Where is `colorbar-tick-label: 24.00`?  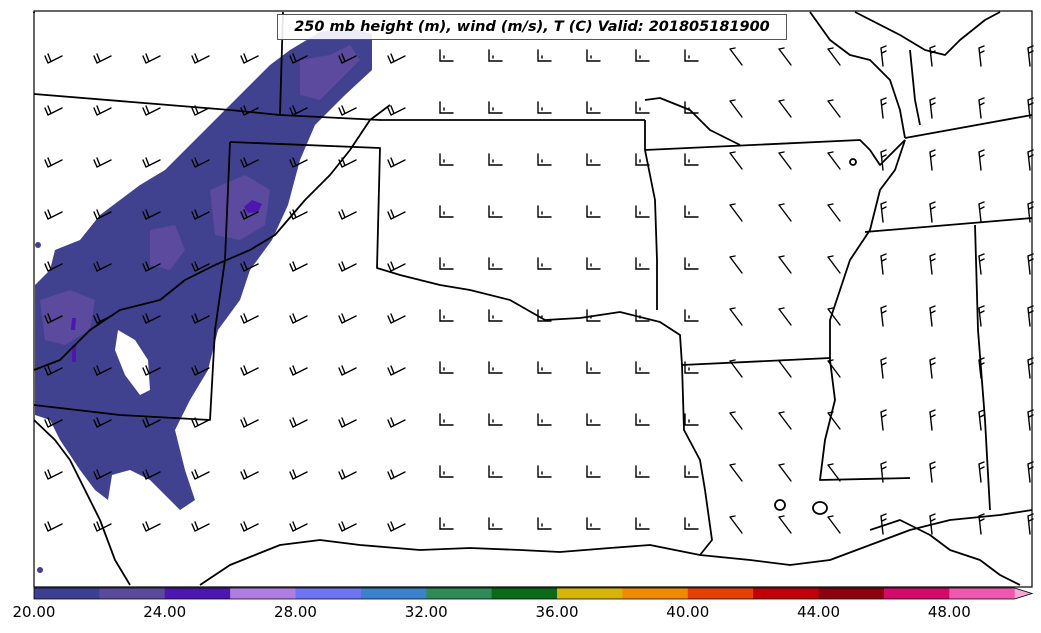
colorbar-tick-label: 24.00 is located at coordinates (165, 612).